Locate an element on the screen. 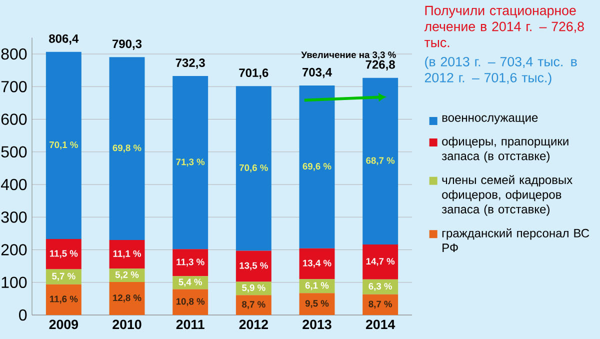 The height and width of the screenshot is (339, 600). annotation: 11,5 % is located at coordinates (64, 254).